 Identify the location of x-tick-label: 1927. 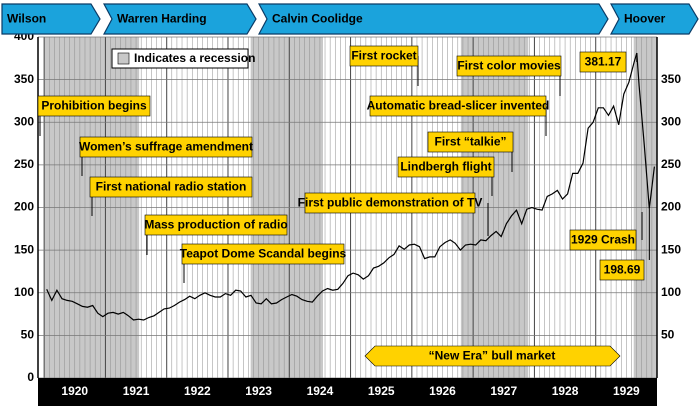
(503, 391).